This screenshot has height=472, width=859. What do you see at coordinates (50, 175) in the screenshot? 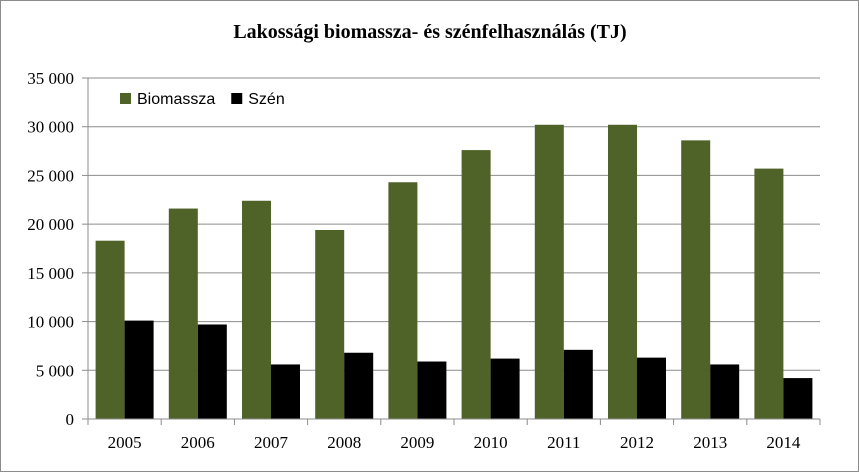
I see `y-tick-label: 25 000` at bounding box center [50, 175].